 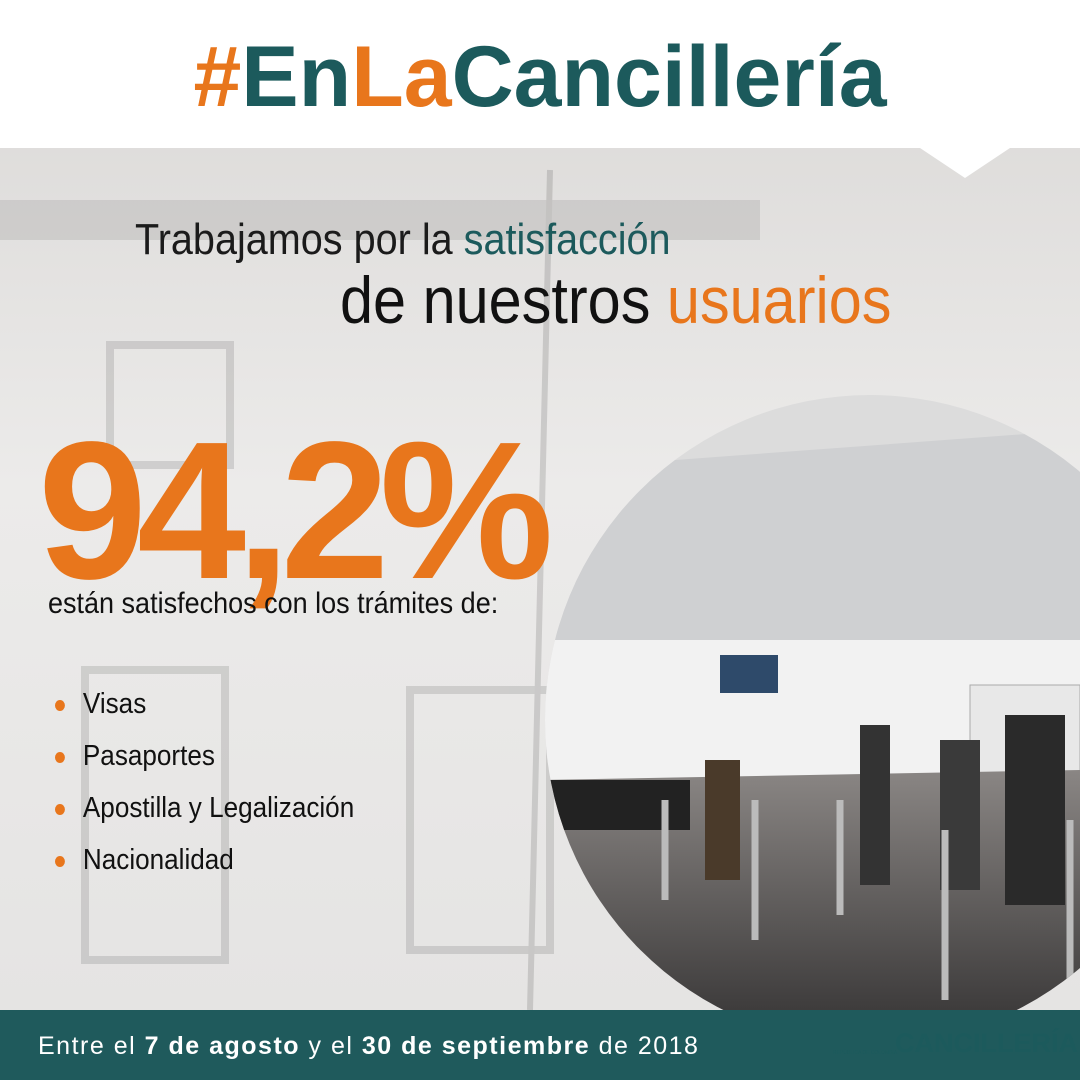 I want to click on headline-line: de nuestros usuarios, so click(x=615, y=300).